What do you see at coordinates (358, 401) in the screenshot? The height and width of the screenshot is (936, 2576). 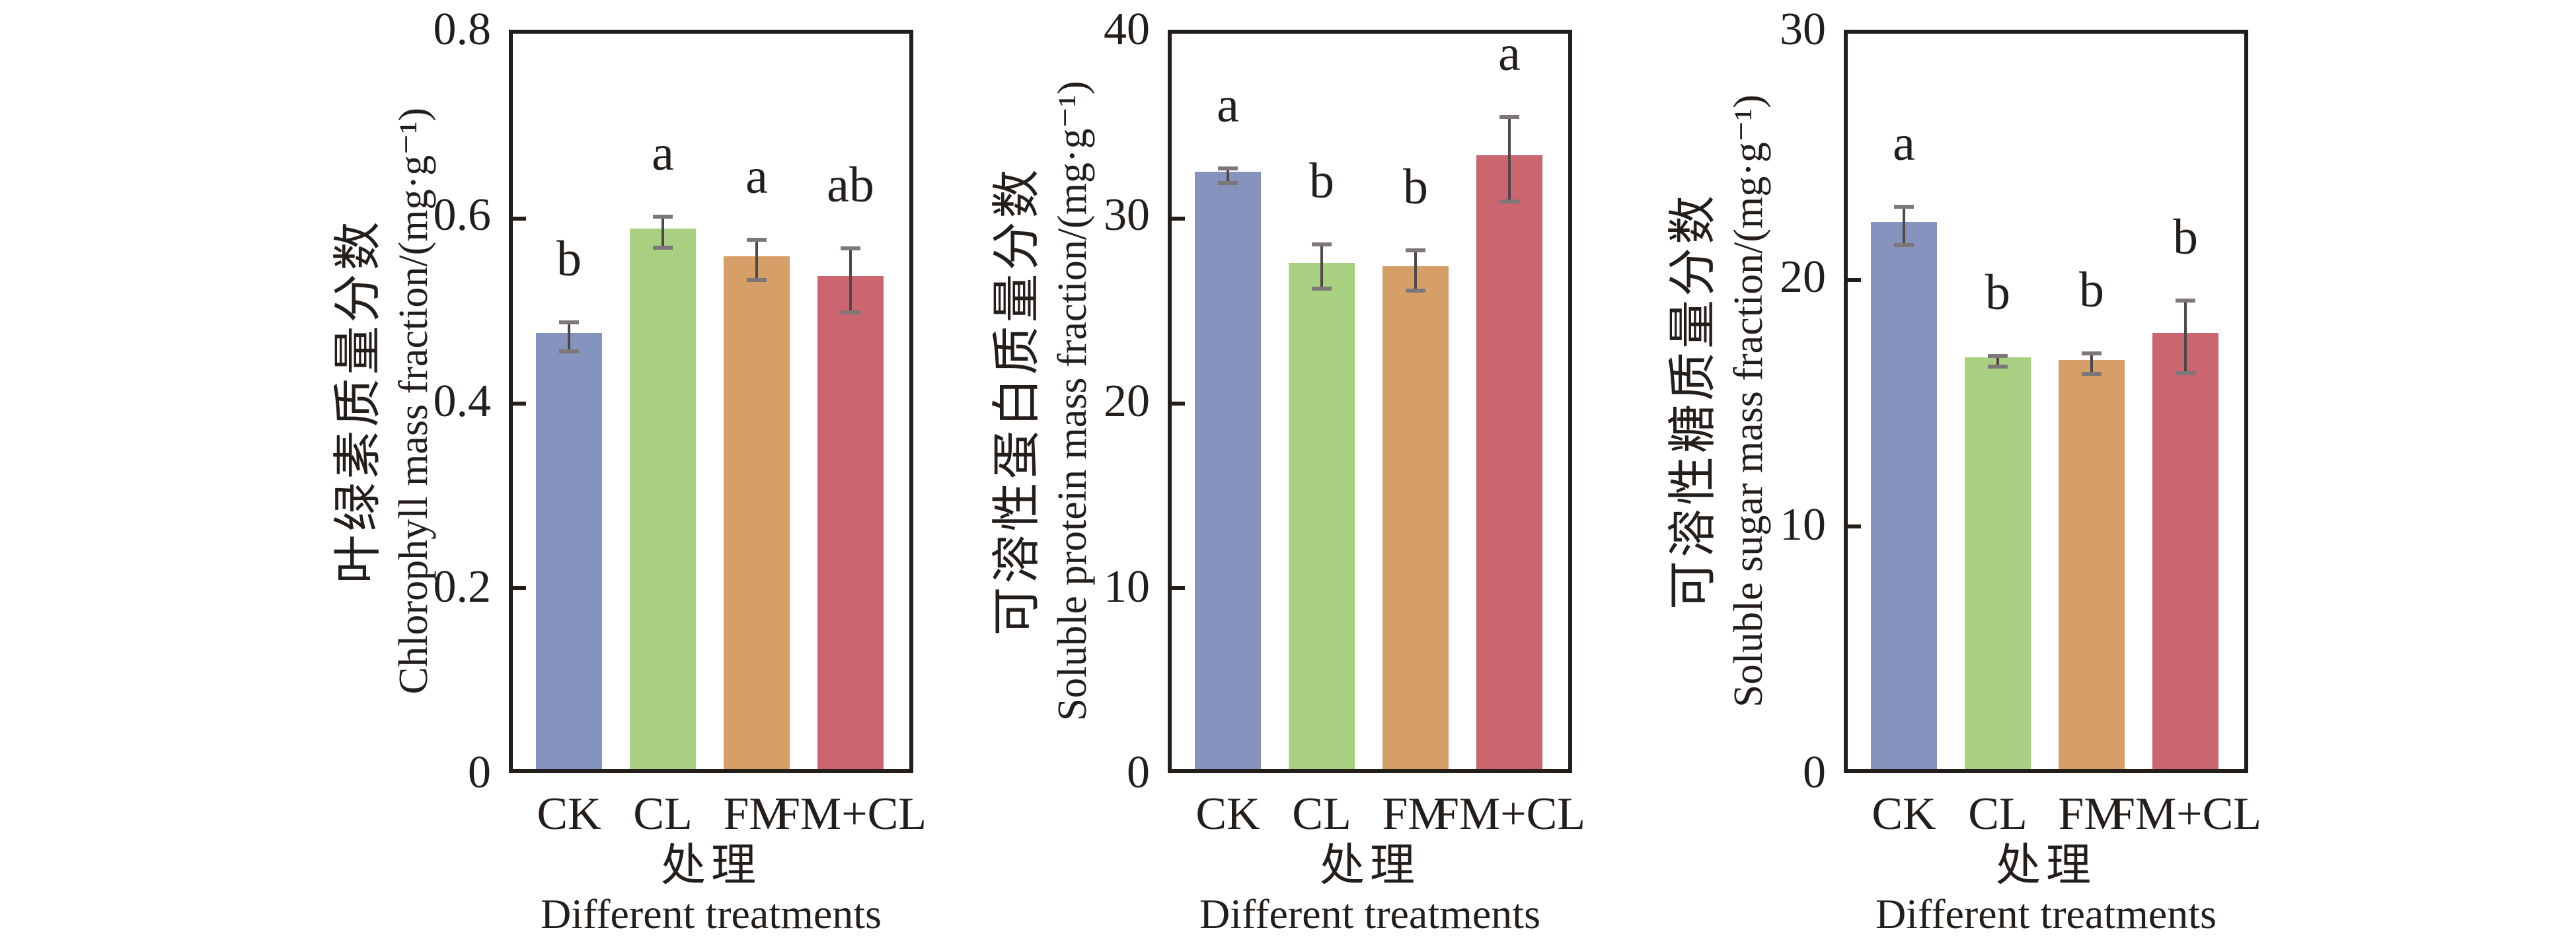 I see `y-axis-label-zh: 叶绿素质量分数` at bounding box center [358, 401].